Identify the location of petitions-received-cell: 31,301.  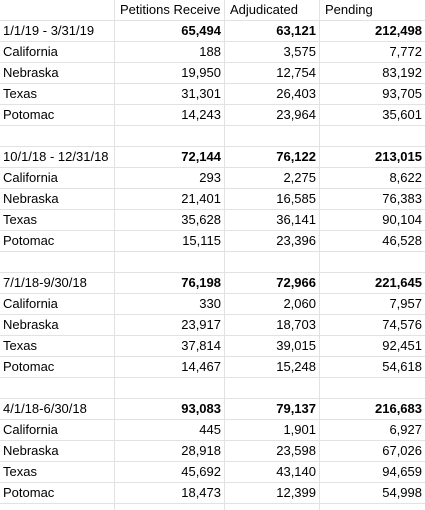
(169, 94).